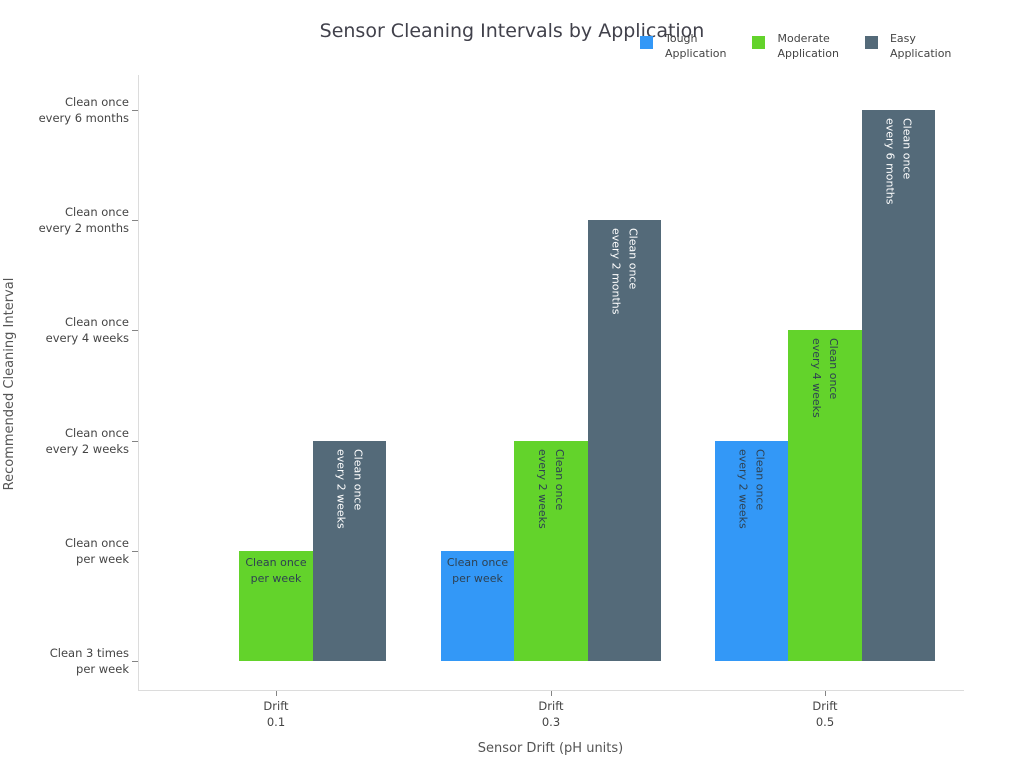  Describe the element at coordinates (96, 550) in the screenshot. I see `y-tick-label: Clean once per week` at that location.